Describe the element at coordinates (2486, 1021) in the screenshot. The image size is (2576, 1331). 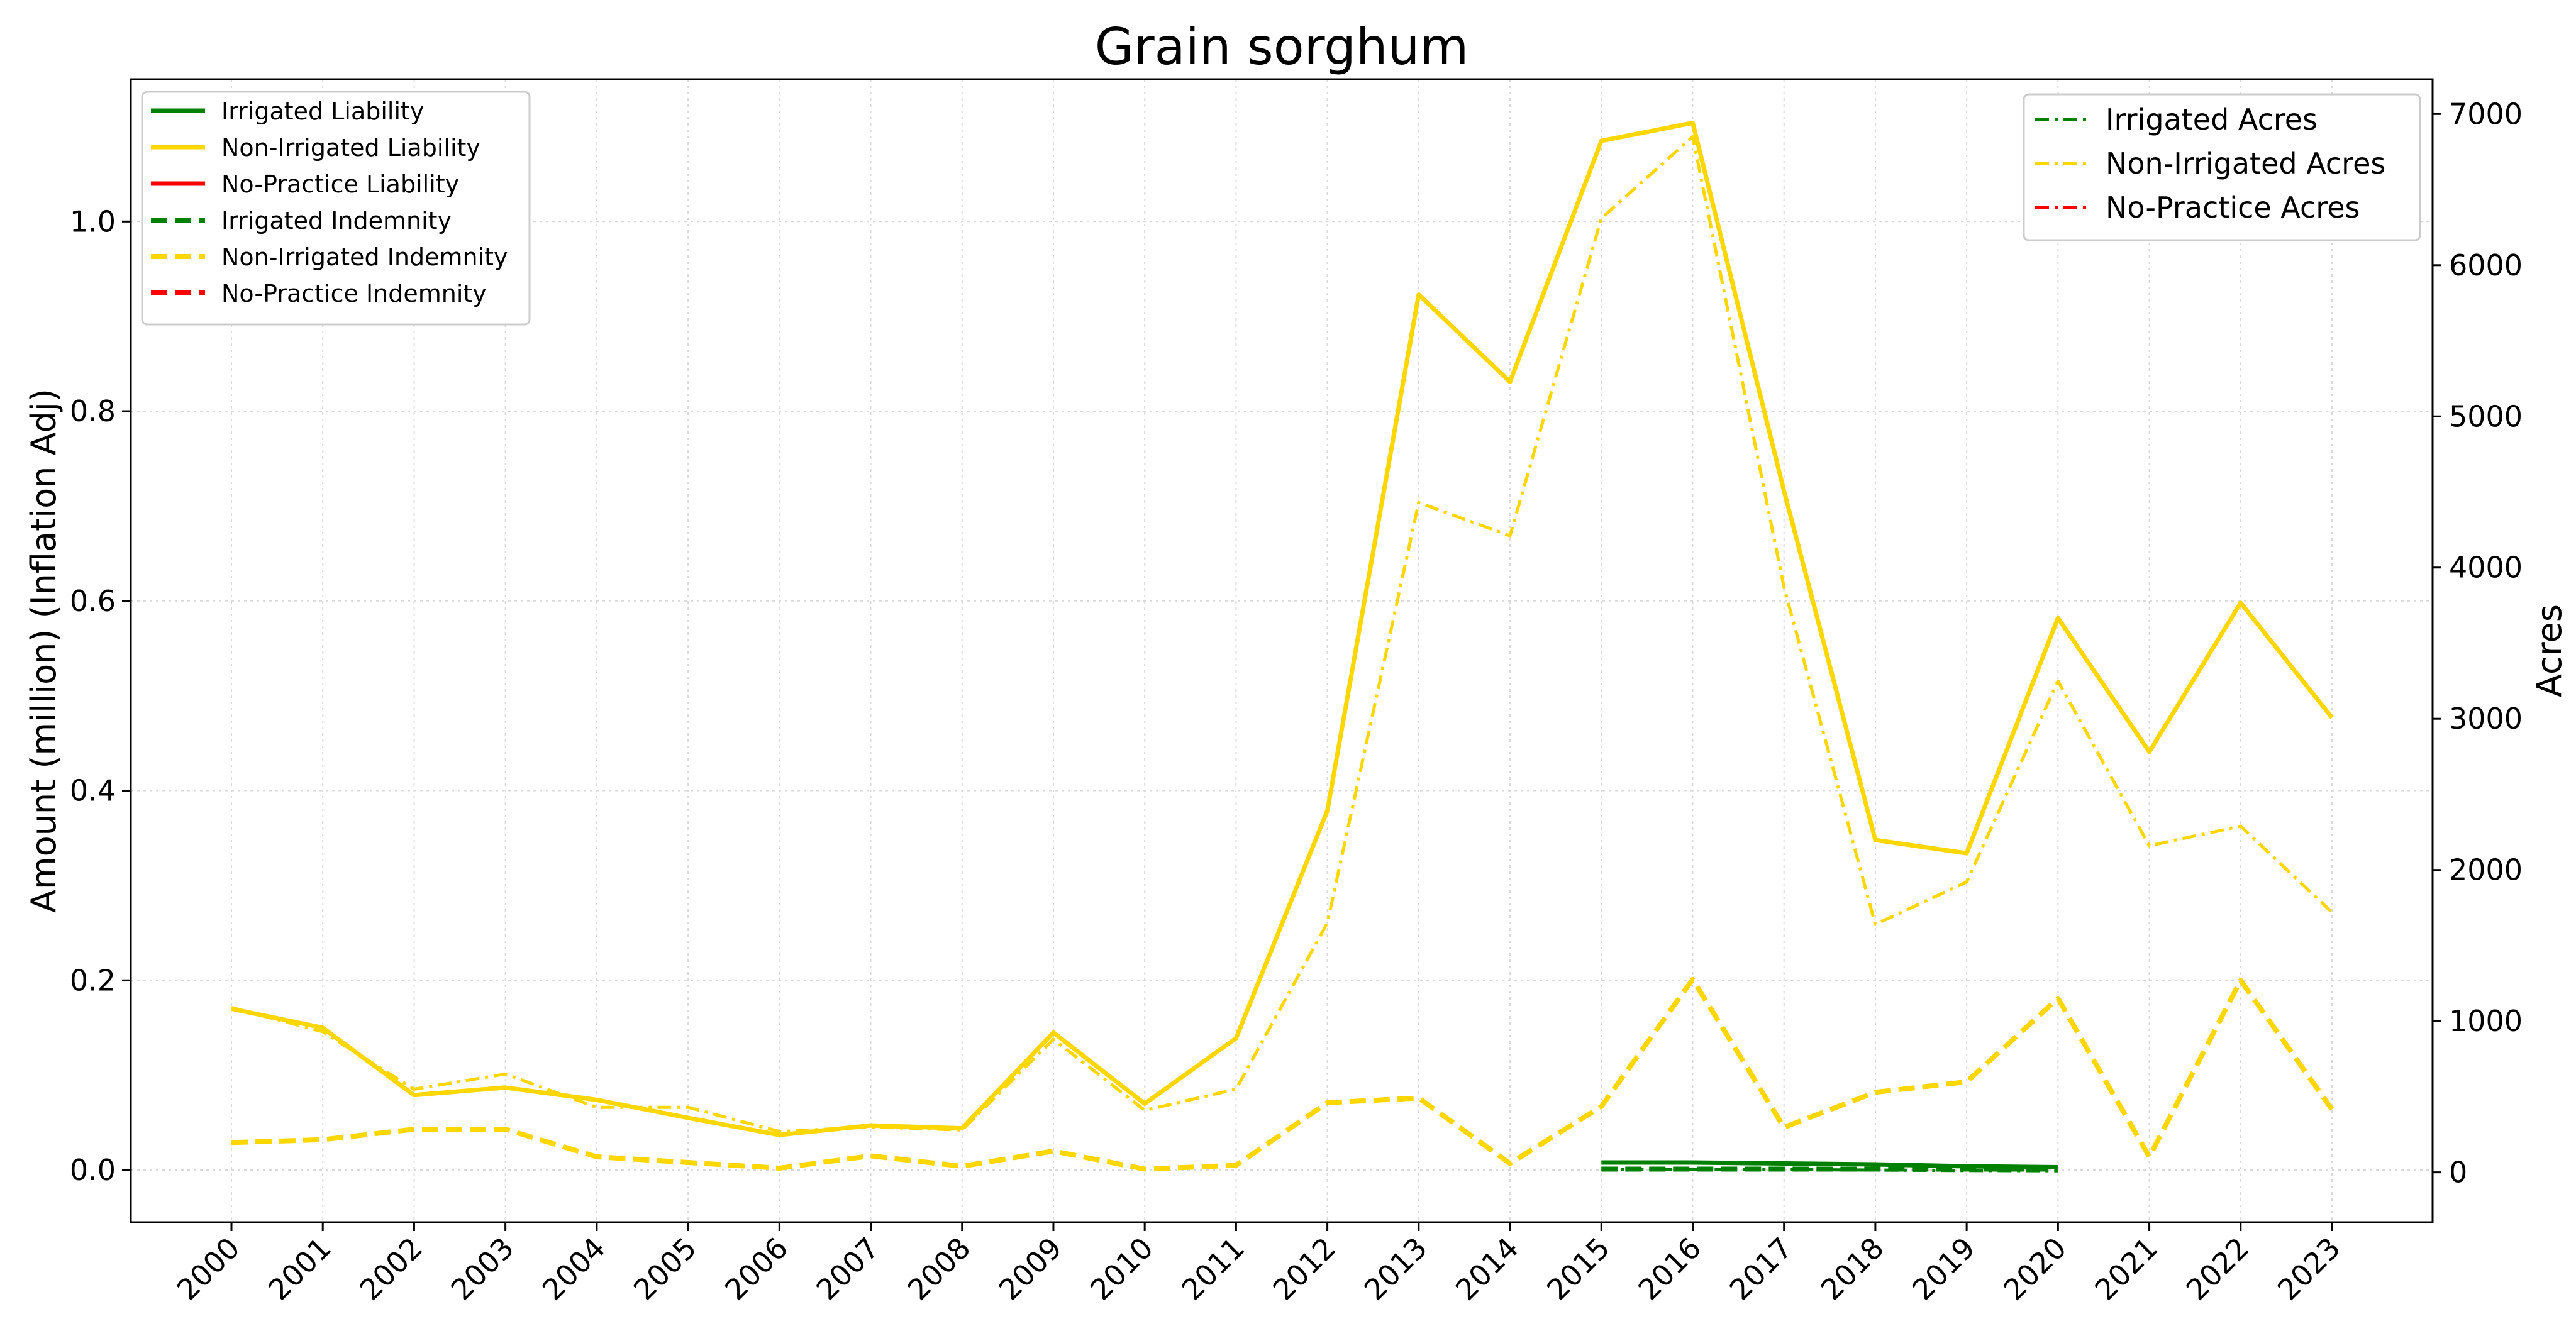
I see `y-right-tick-label: 1000` at that location.